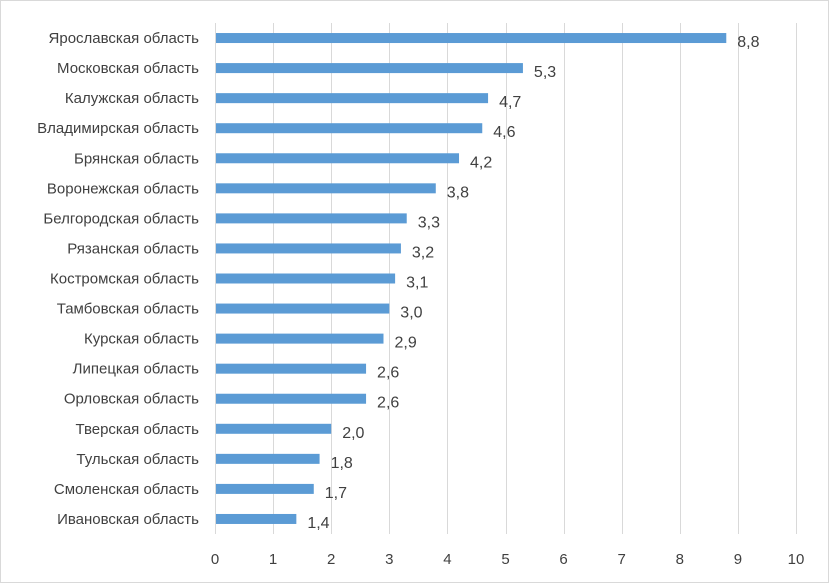 The width and height of the screenshot is (829, 583). Describe the element at coordinates (121, 218) in the screenshot. I see `category-label: Белгородская область` at that location.